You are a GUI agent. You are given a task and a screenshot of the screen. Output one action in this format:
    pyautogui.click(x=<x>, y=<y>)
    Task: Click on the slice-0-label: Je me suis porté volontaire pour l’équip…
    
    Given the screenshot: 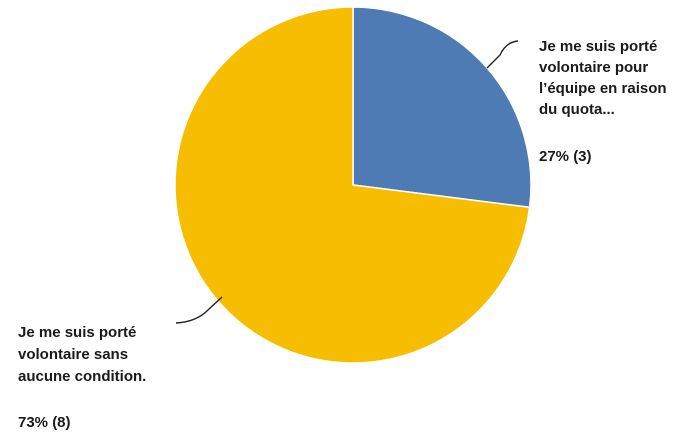 What is the action you would take?
    pyautogui.click(x=605, y=78)
    